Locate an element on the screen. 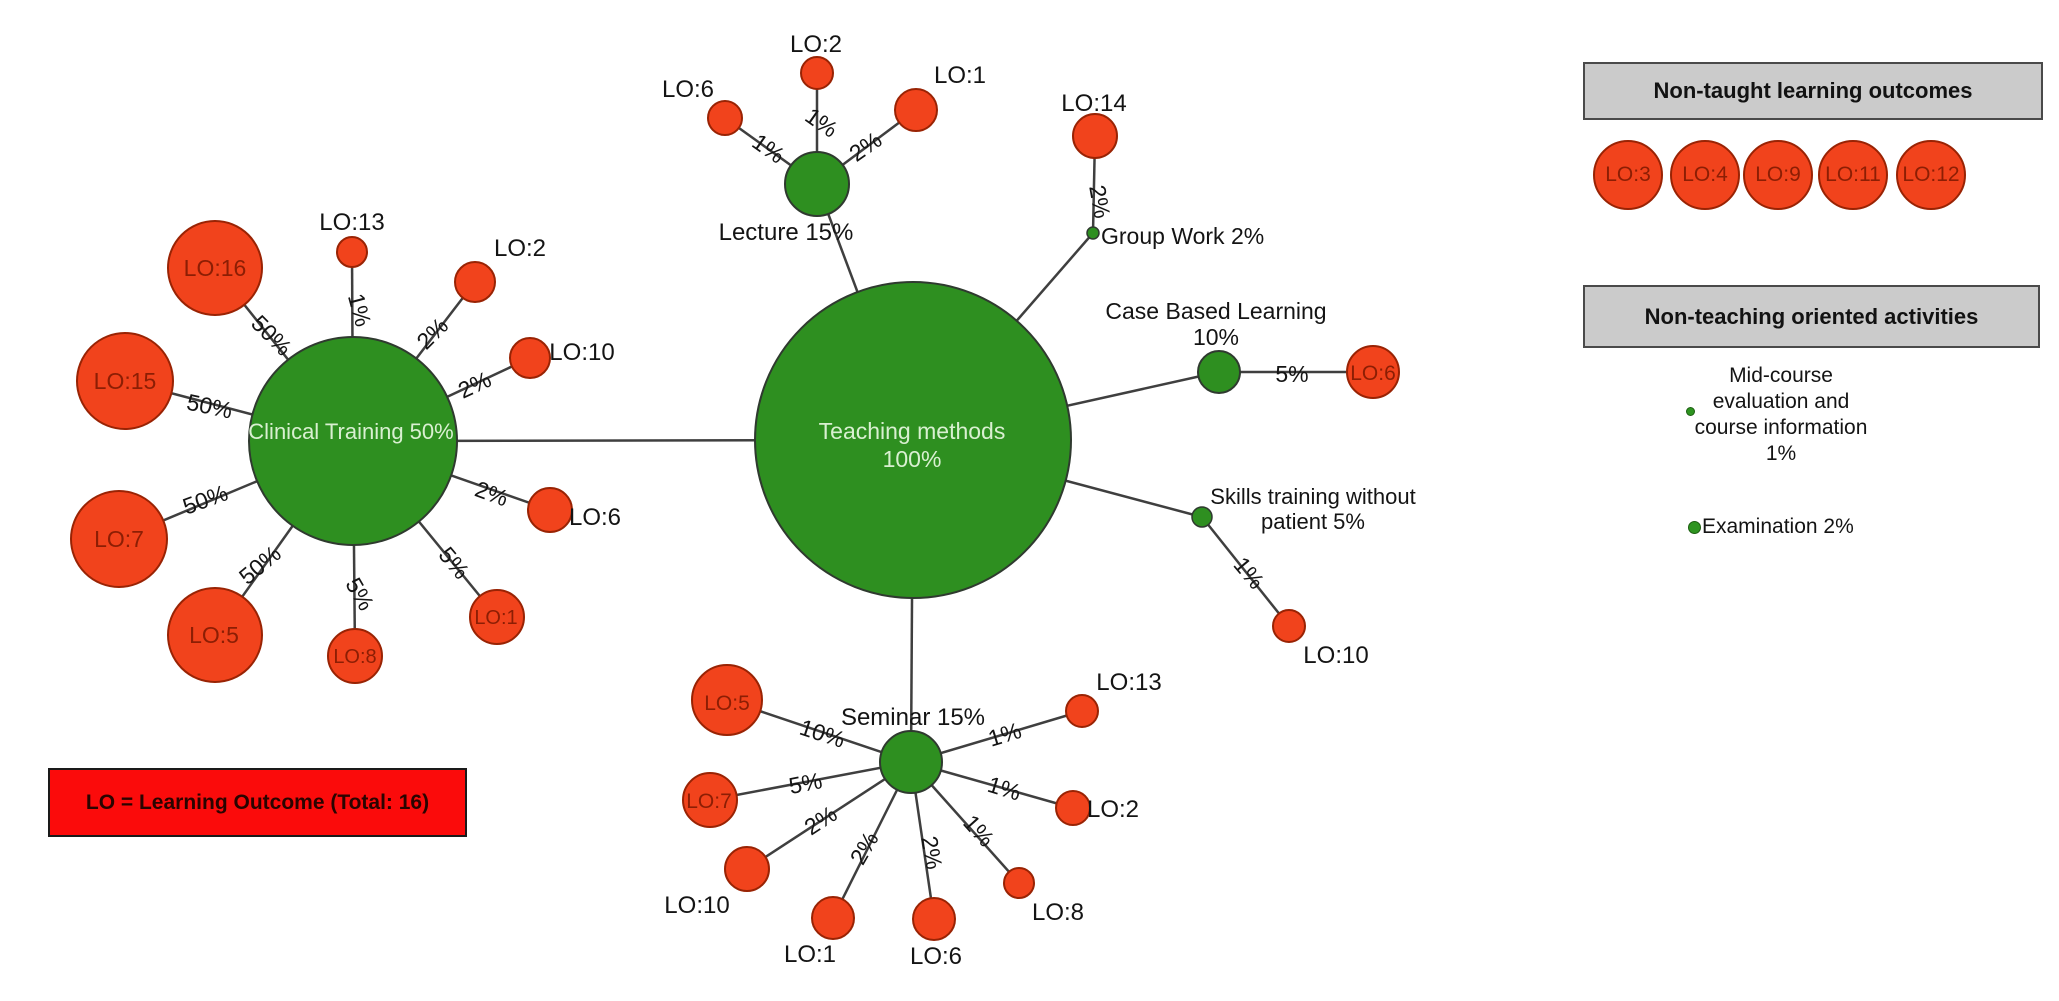  node-label-c7: LO:7 is located at coordinates (119, 539).